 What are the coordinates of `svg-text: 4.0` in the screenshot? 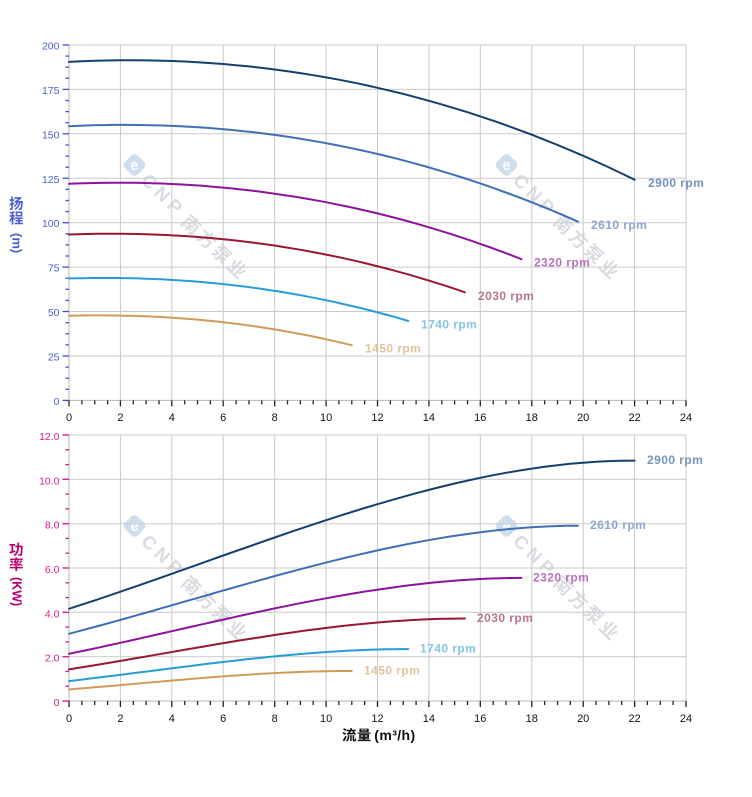 It's located at (52, 614).